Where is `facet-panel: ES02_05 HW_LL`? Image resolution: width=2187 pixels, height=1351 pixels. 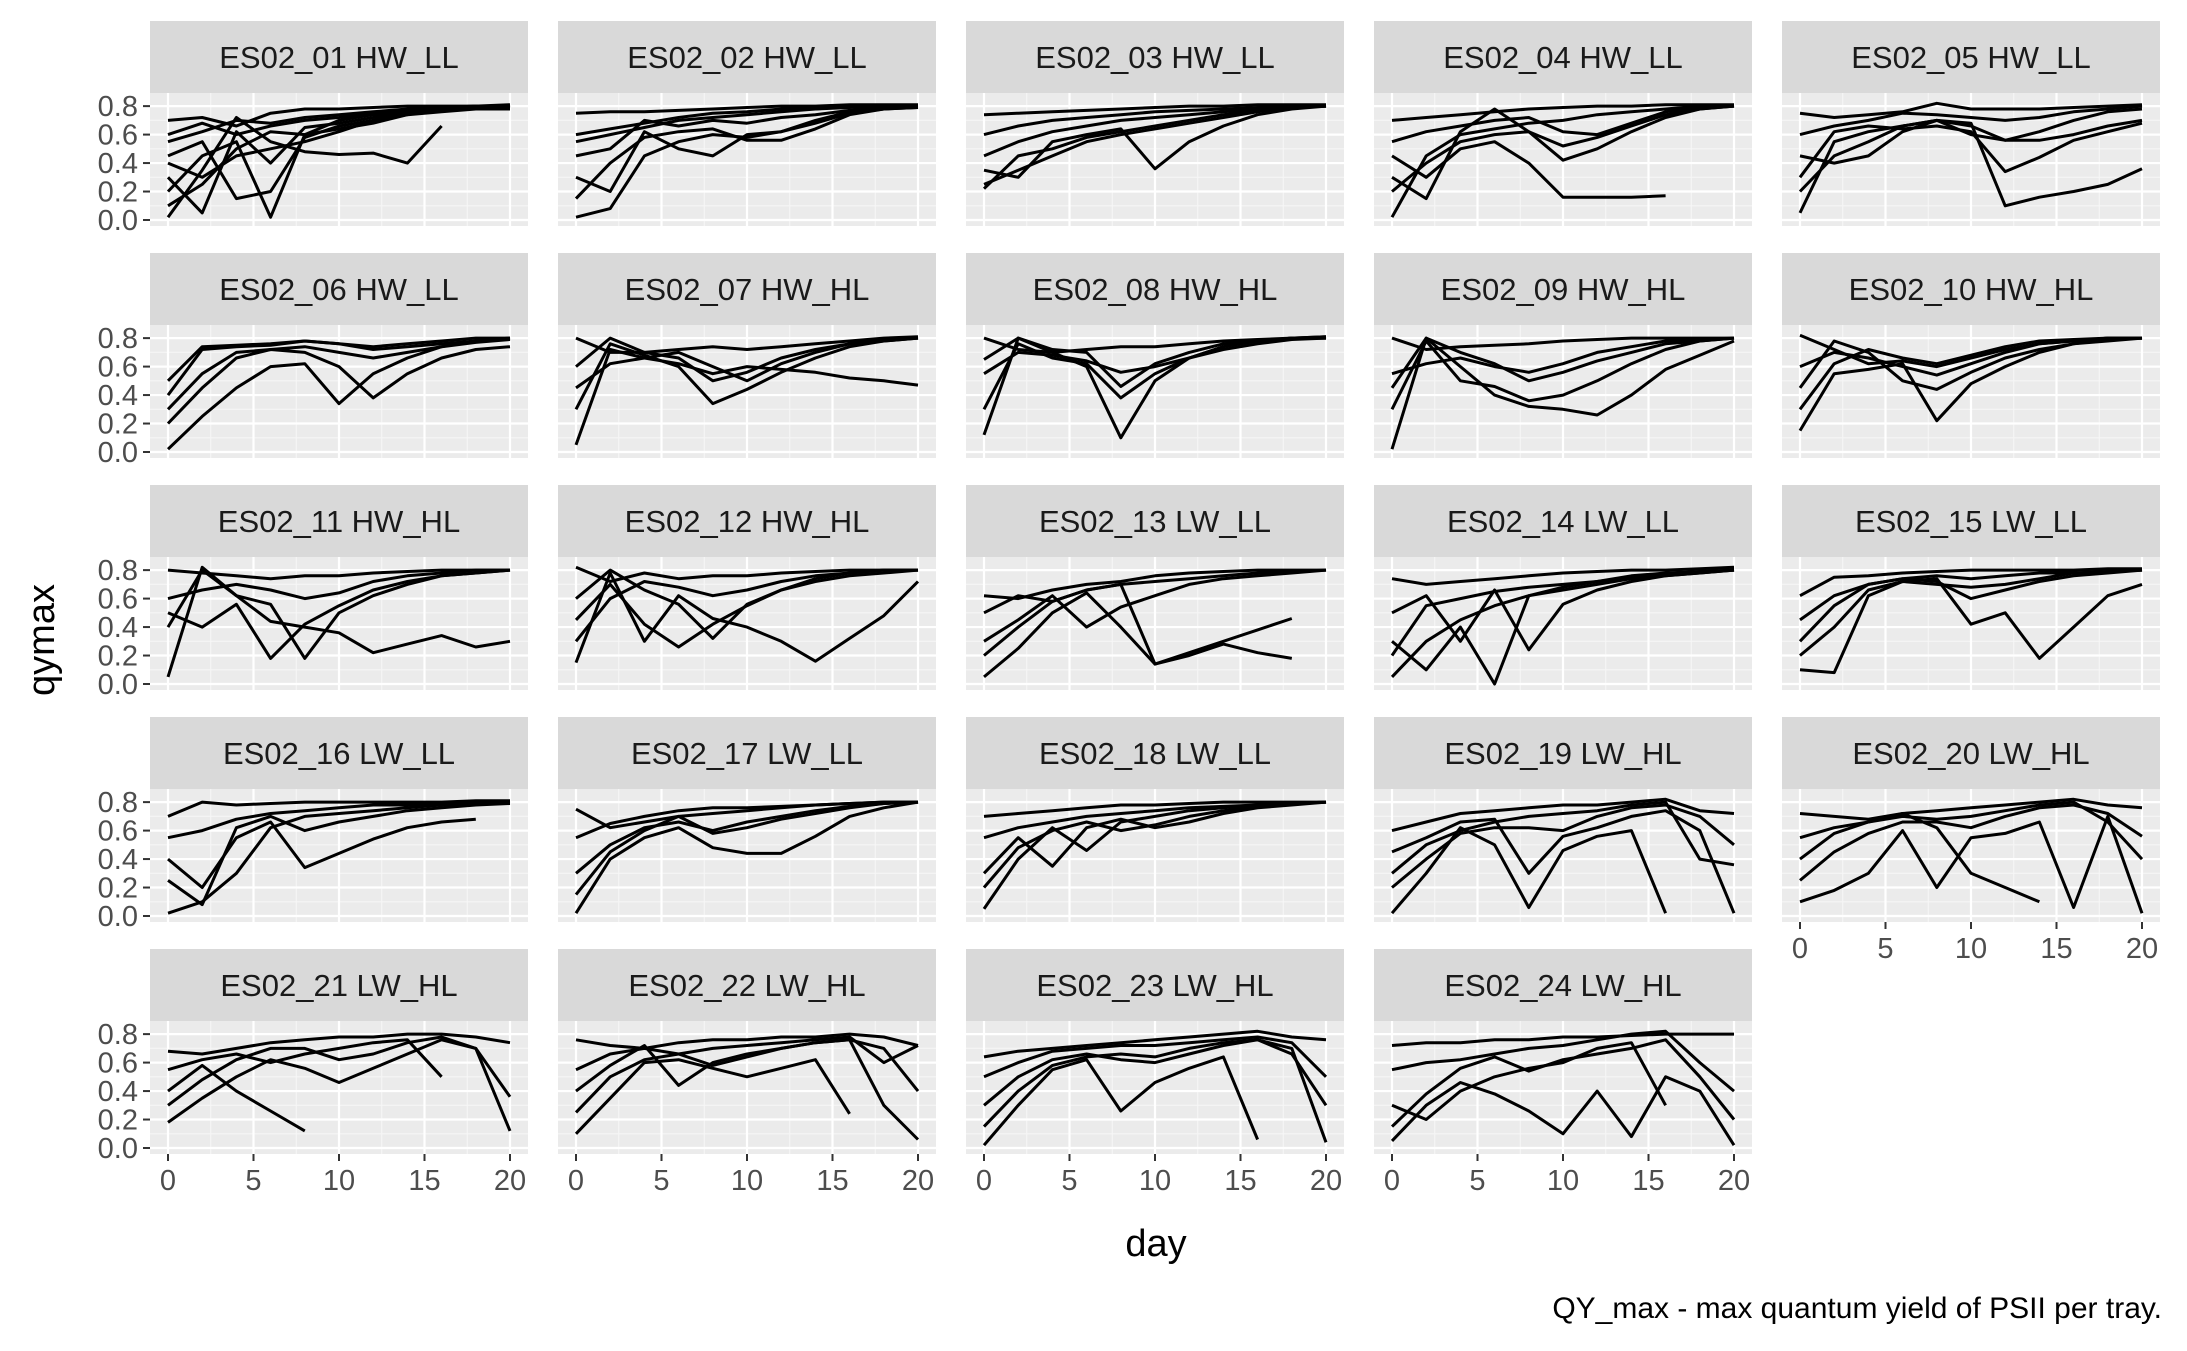 facet-panel: ES02_05 HW_LL is located at coordinates (1971, 123).